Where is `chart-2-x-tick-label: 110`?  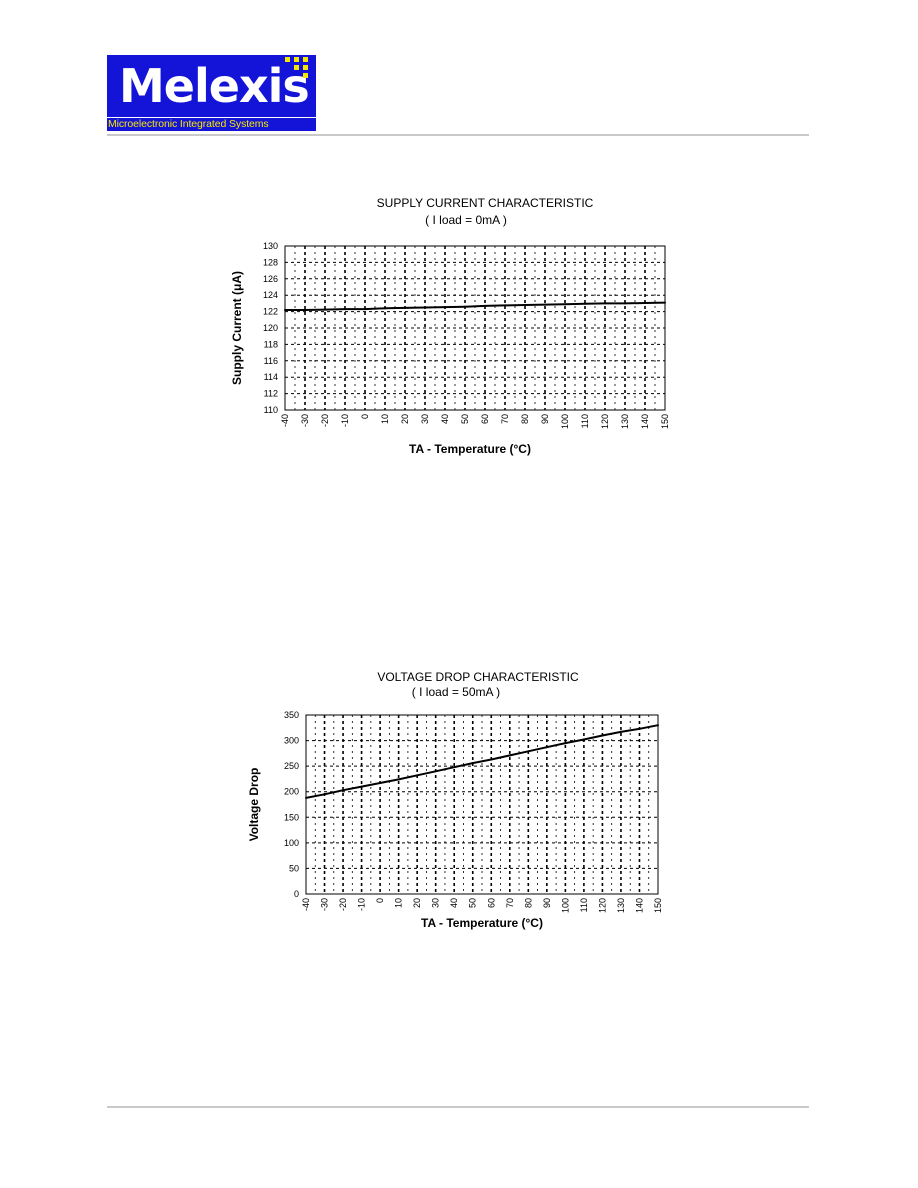 chart-2-x-tick-label: 110 is located at coordinates (584, 905).